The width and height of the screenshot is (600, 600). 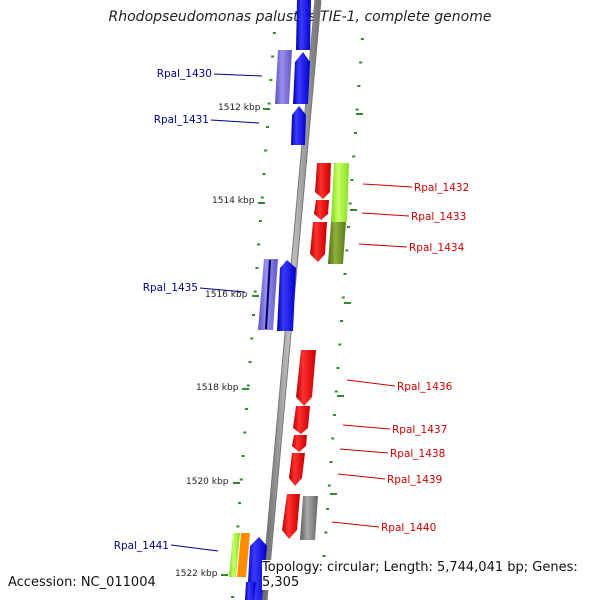 What do you see at coordinates (408, 528) in the screenshot?
I see `gene-label-rpal-1440: Rpal_1440` at bounding box center [408, 528].